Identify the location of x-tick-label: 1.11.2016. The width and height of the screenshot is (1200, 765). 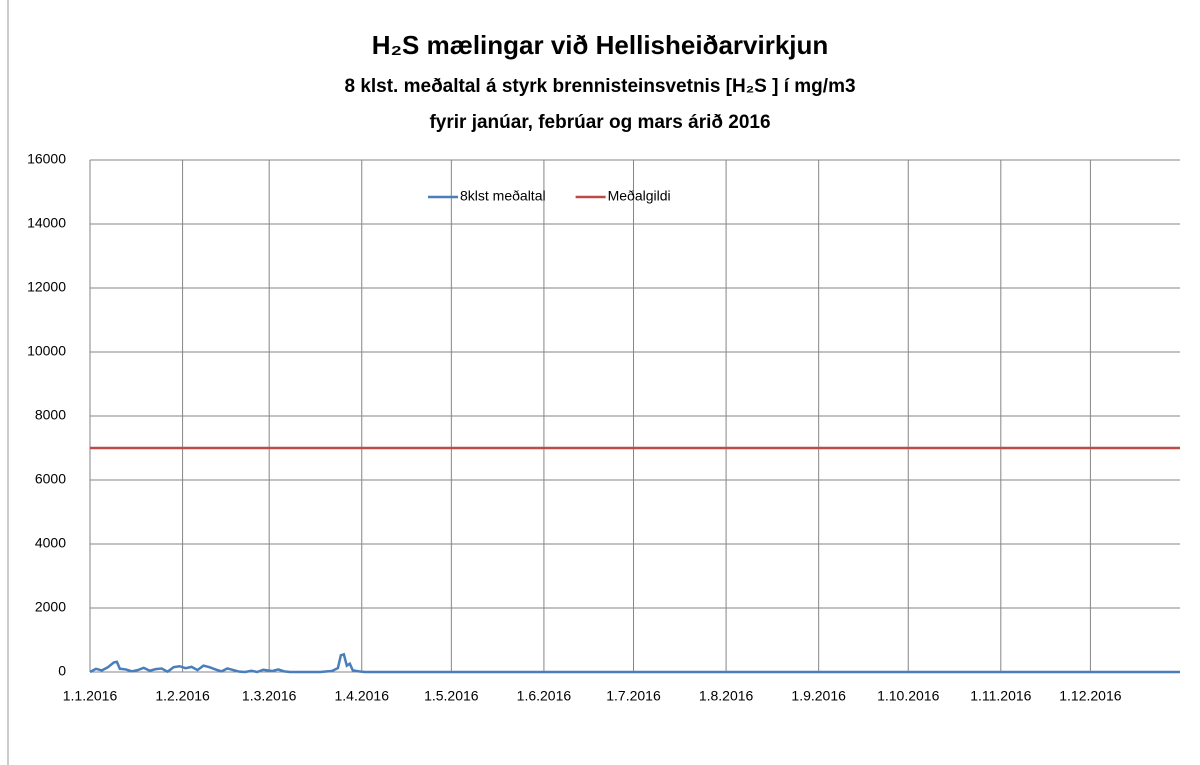
(1000, 696).